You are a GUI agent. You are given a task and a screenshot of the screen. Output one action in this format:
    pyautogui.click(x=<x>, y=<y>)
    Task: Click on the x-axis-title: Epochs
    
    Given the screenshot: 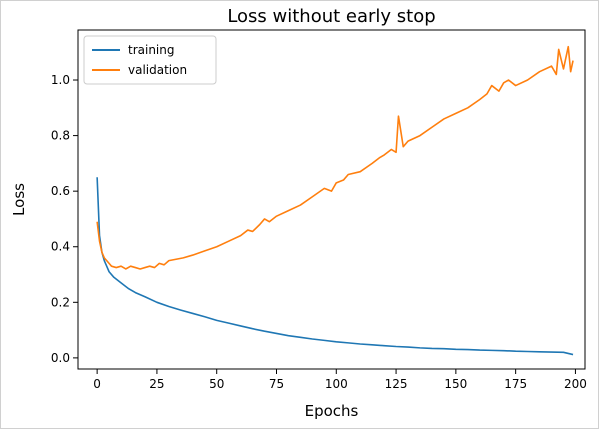 What is the action you would take?
    pyautogui.click(x=332, y=411)
    